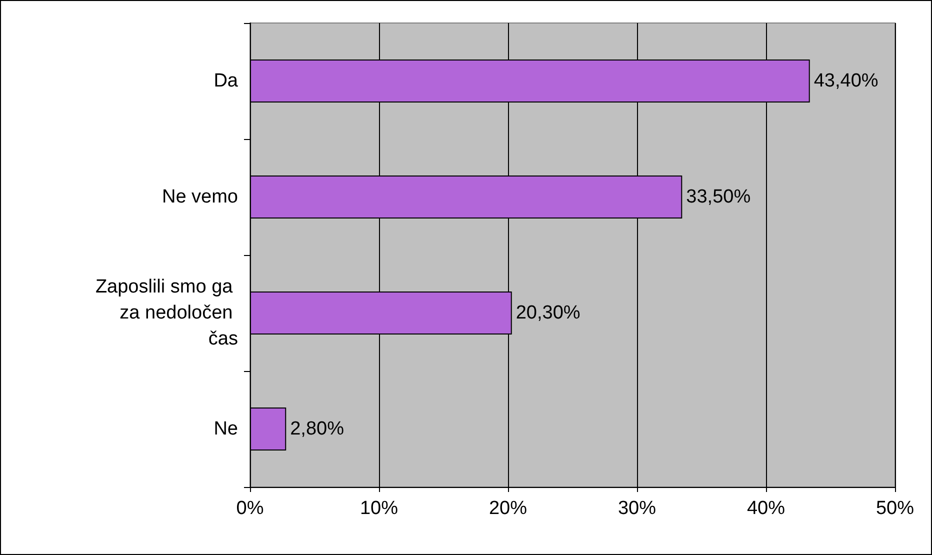  Describe the element at coordinates (508, 508) in the screenshot. I see `x-tick-label: 20%` at that location.